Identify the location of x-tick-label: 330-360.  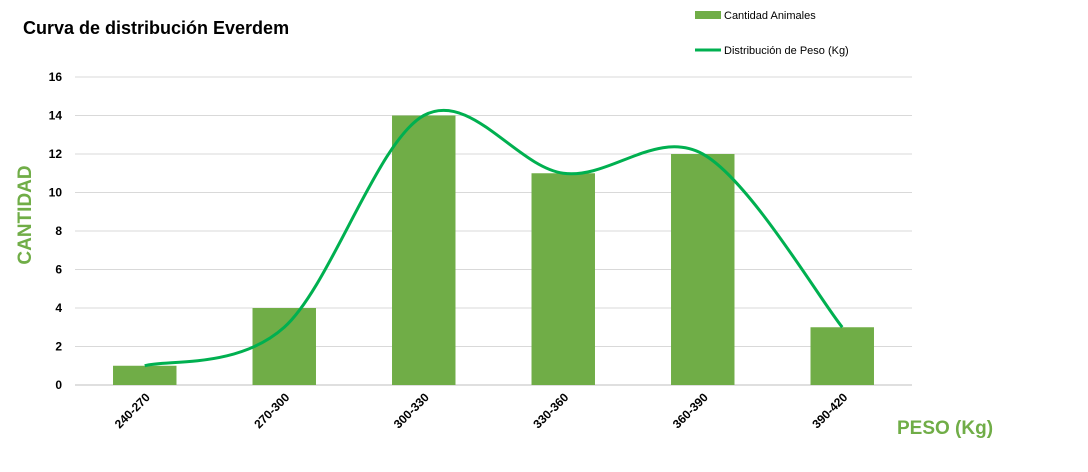
(550, 410).